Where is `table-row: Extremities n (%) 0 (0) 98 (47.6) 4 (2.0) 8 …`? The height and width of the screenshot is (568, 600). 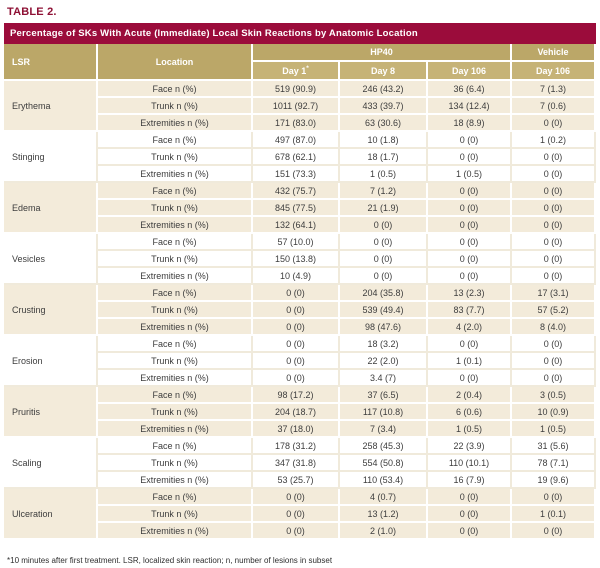 table-row: Extremities n (%) 0 (0) 98 (47.6) 4 (2.0) 8 … is located at coordinates (300, 327).